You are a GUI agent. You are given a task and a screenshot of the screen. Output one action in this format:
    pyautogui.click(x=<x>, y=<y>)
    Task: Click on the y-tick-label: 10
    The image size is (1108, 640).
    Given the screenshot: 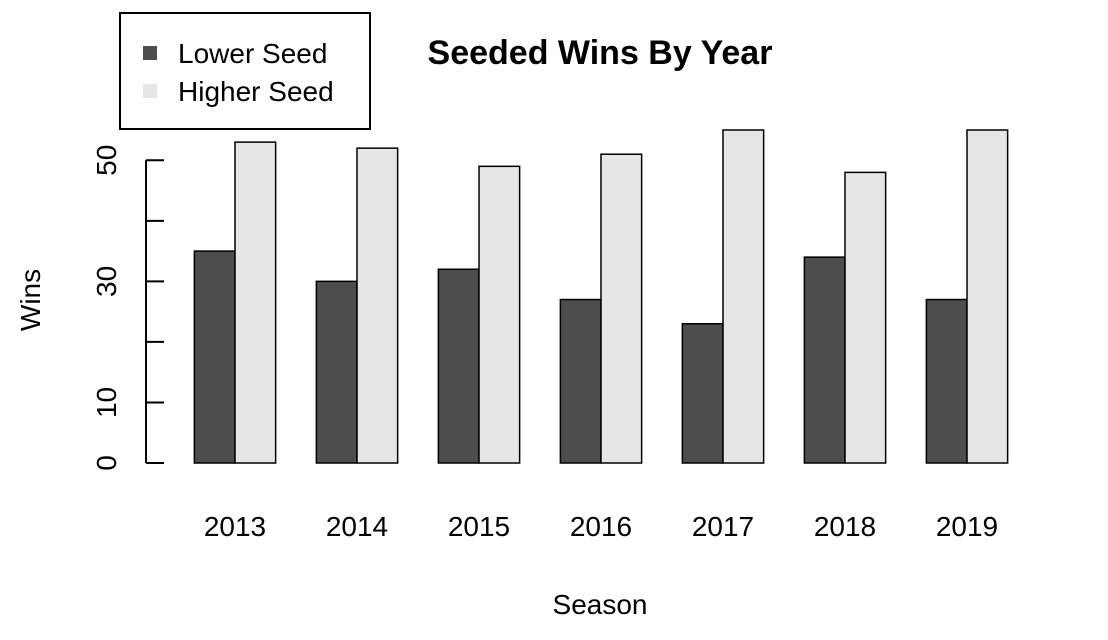 What is the action you would take?
    pyautogui.click(x=106, y=402)
    